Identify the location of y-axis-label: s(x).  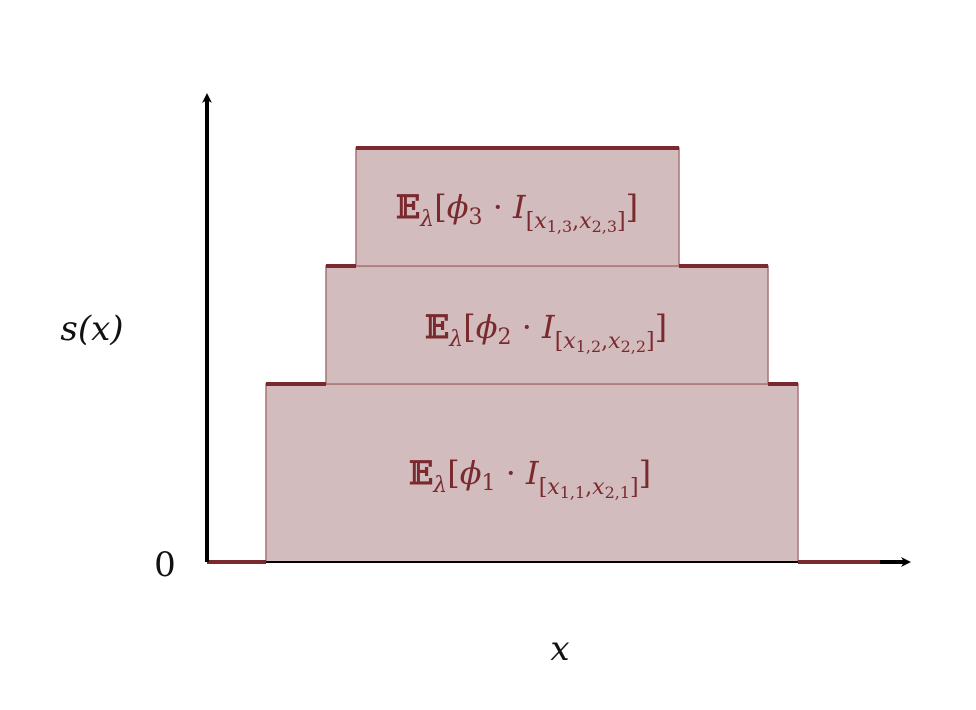
(91, 329).